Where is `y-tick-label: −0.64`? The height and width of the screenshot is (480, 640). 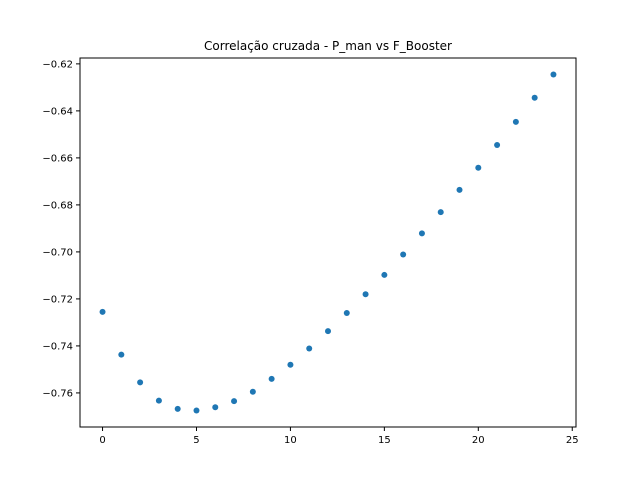 y-tick-label: −0.64 is located at coordinates (57, 111).